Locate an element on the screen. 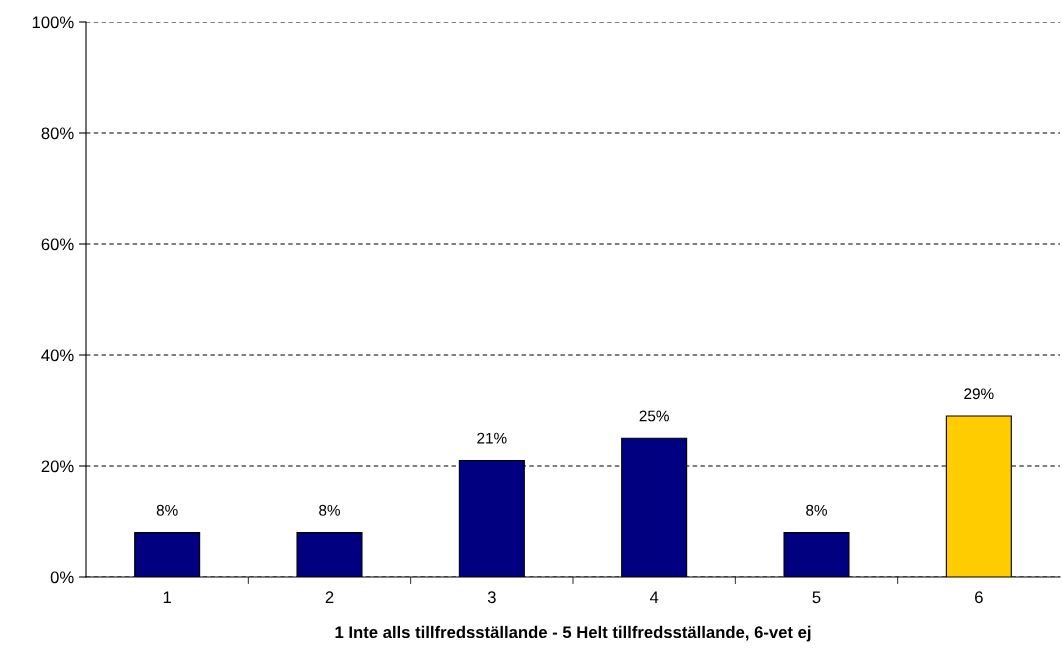  y-tick-label: 80% is located at coordinates (57, 133).